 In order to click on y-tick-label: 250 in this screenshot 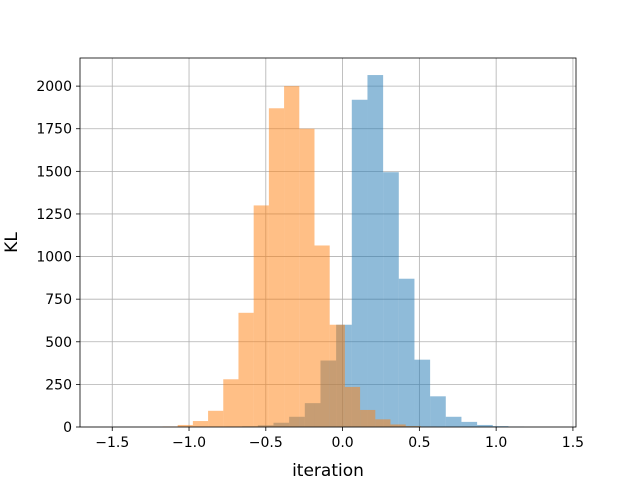, I will do `click(58, 385)`.